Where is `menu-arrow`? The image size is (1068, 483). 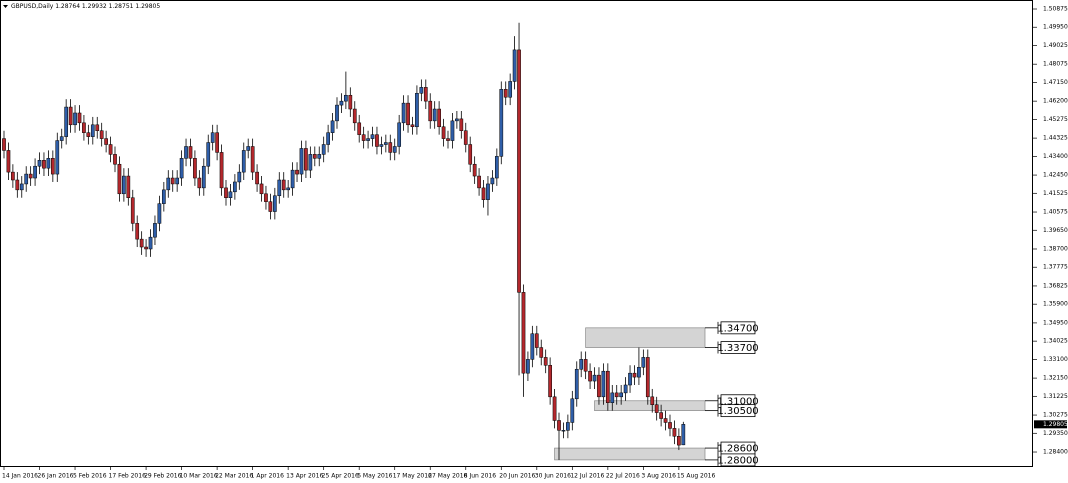 menu-arrow is located at coordinates (5, 6).